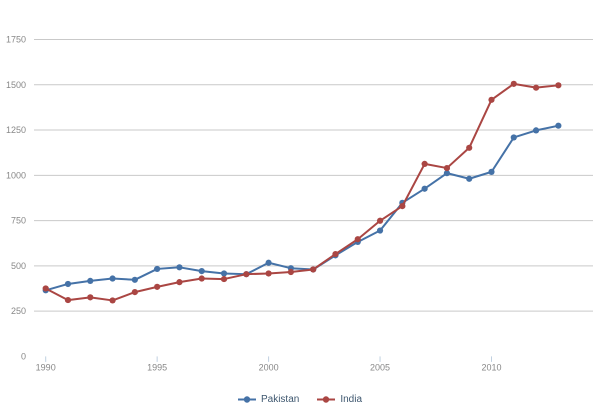 The height and width of the screenshot is (413, 600). What do you see at coordinates (469, 147) in the screenshot?
I see `data-point-india-2009` at bounding box center [469, 147].